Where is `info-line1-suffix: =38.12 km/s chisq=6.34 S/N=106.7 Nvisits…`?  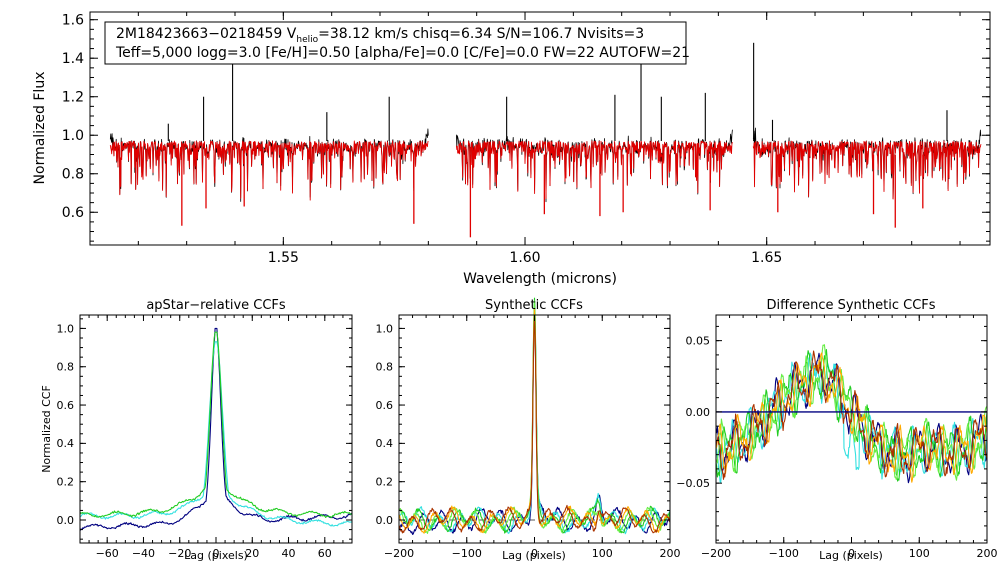 info-line1-suffix: =38.12 km/s chisq=6.34 S/N=106.7 Nvisits… is located at coordinates (481, 34).